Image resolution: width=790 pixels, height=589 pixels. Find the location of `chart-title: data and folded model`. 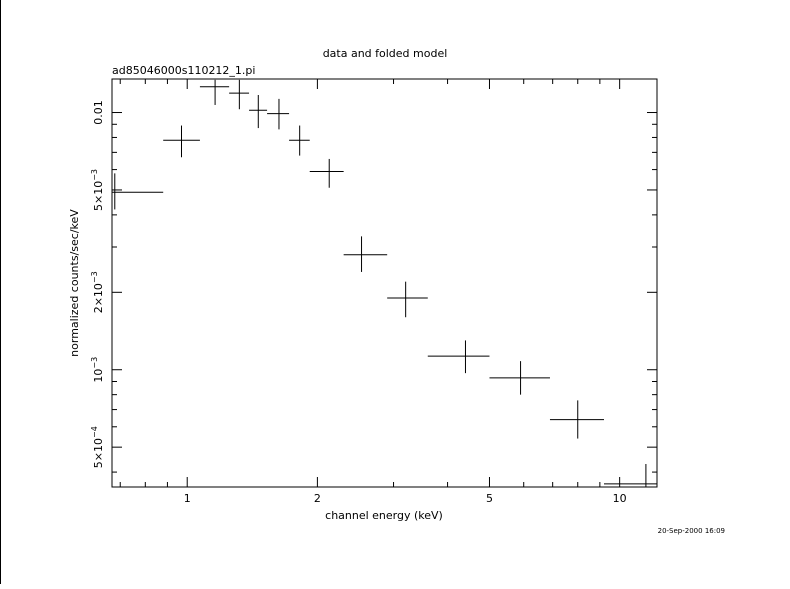

chart-title: data and folded model is located at coordinates (385, 53).